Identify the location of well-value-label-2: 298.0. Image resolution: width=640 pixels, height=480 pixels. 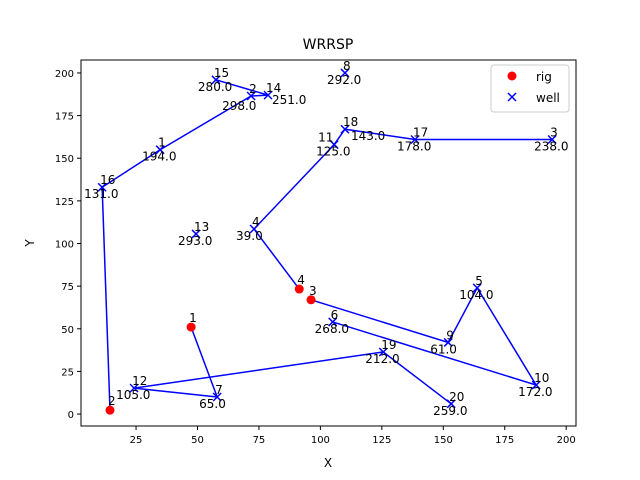
(239, 106).